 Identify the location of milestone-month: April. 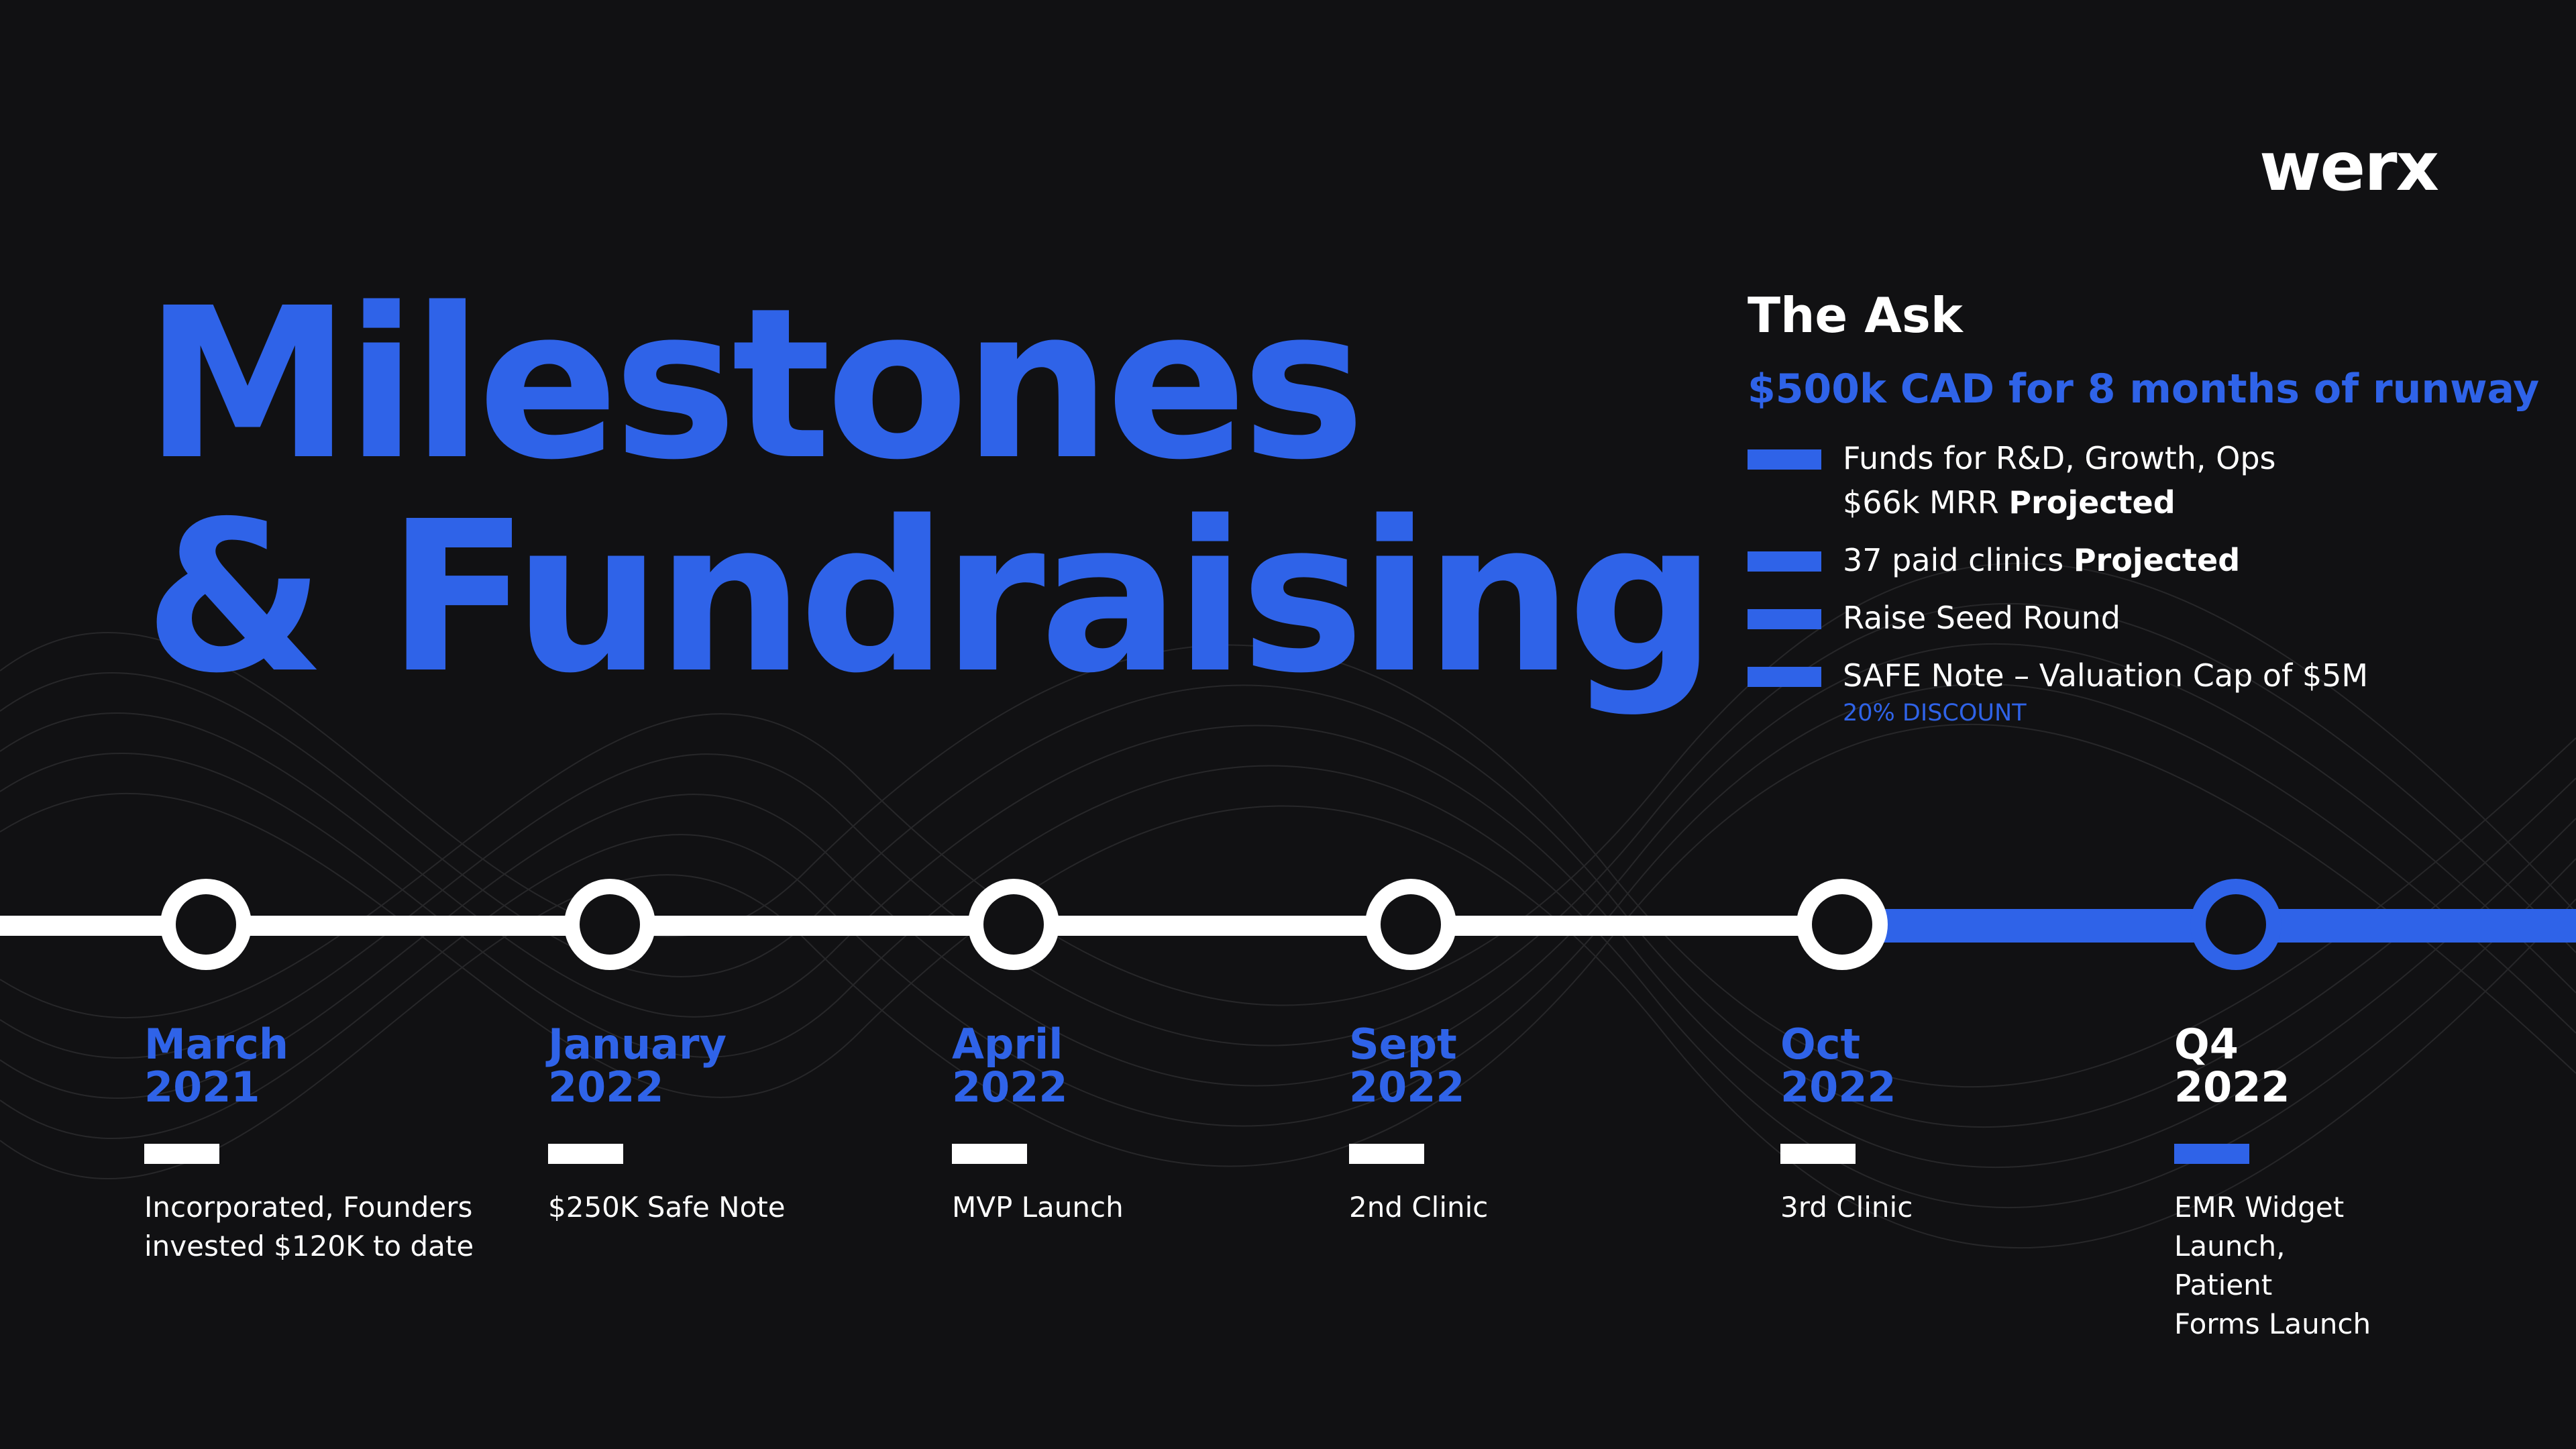
(1007, 1044).